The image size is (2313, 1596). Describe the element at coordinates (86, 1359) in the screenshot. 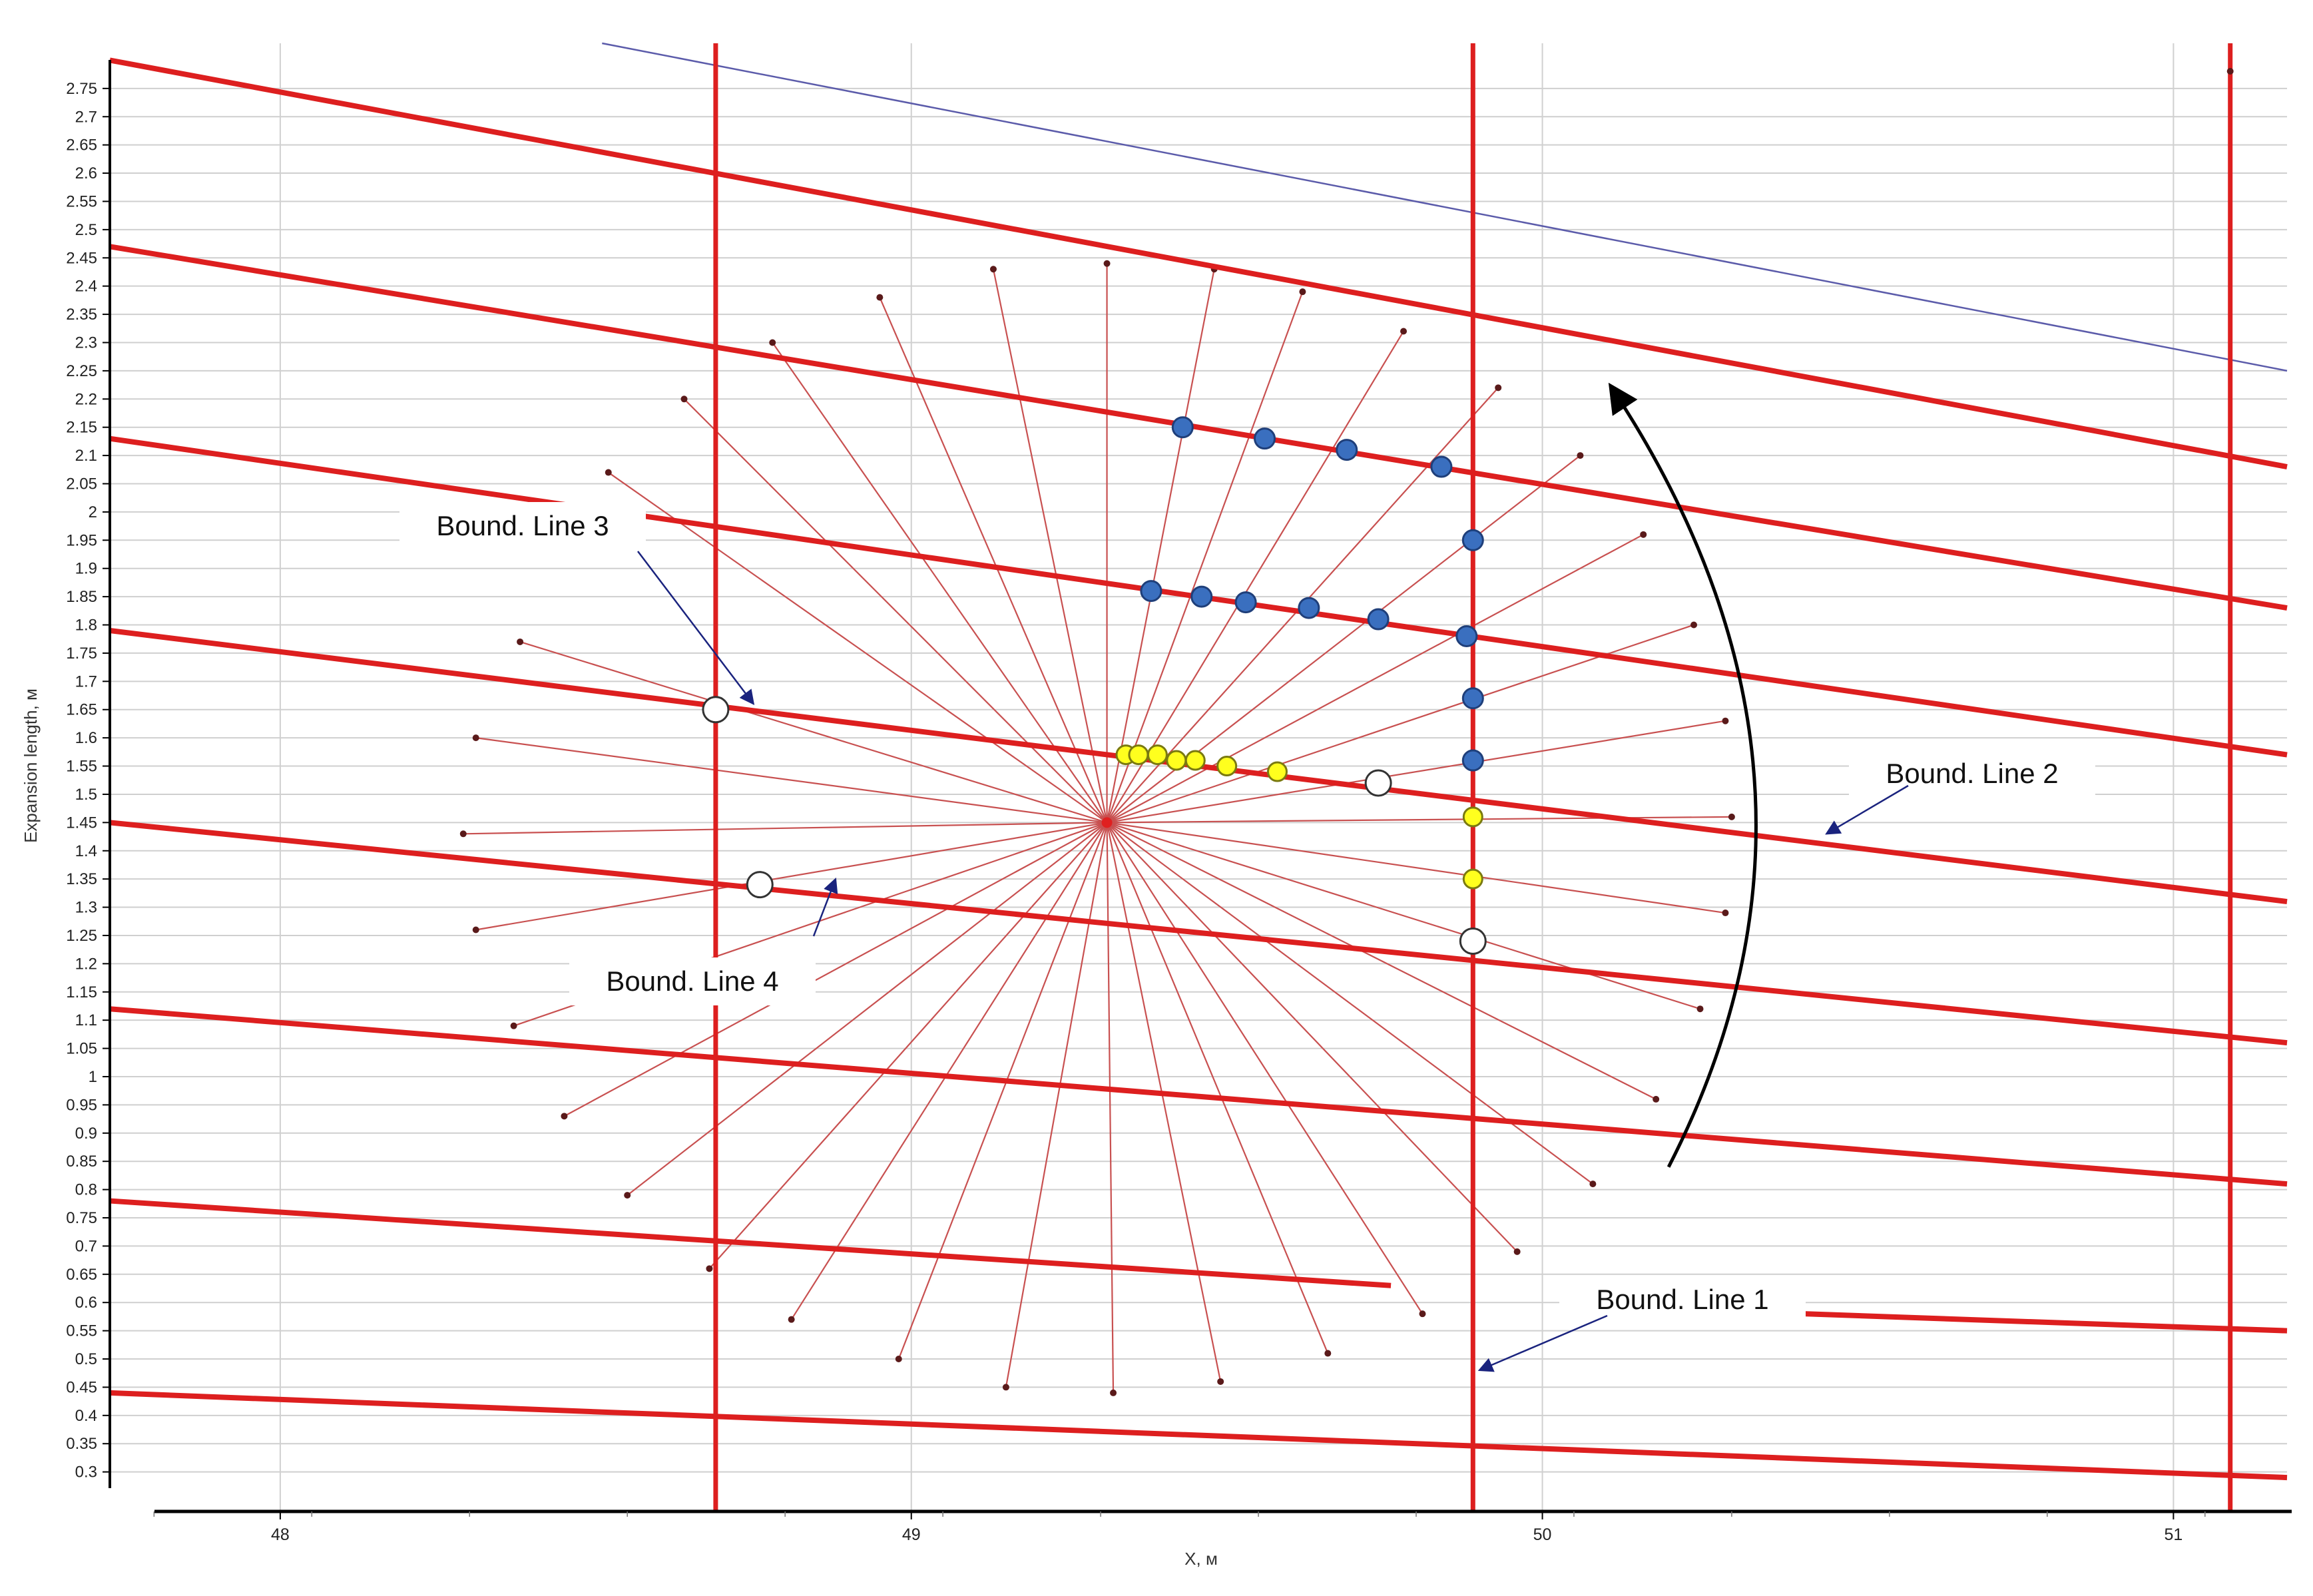

I see `y-tick-label: 0.5` at that location.